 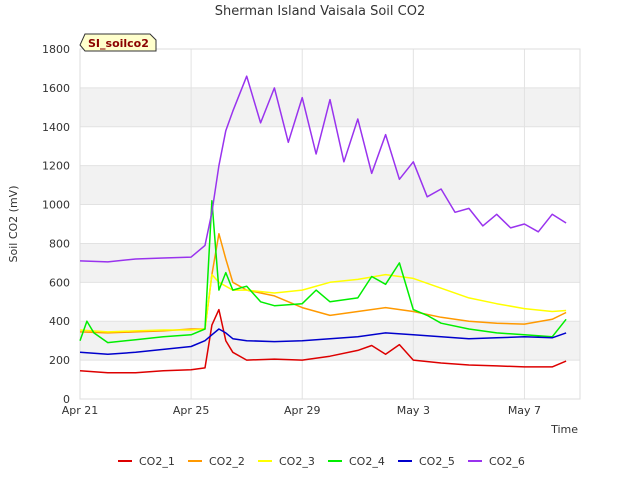 What do you see at coordinates (56, 166) in the screenshot?
I see `y-tick-label: 1200` at bounding box center [56, 166].